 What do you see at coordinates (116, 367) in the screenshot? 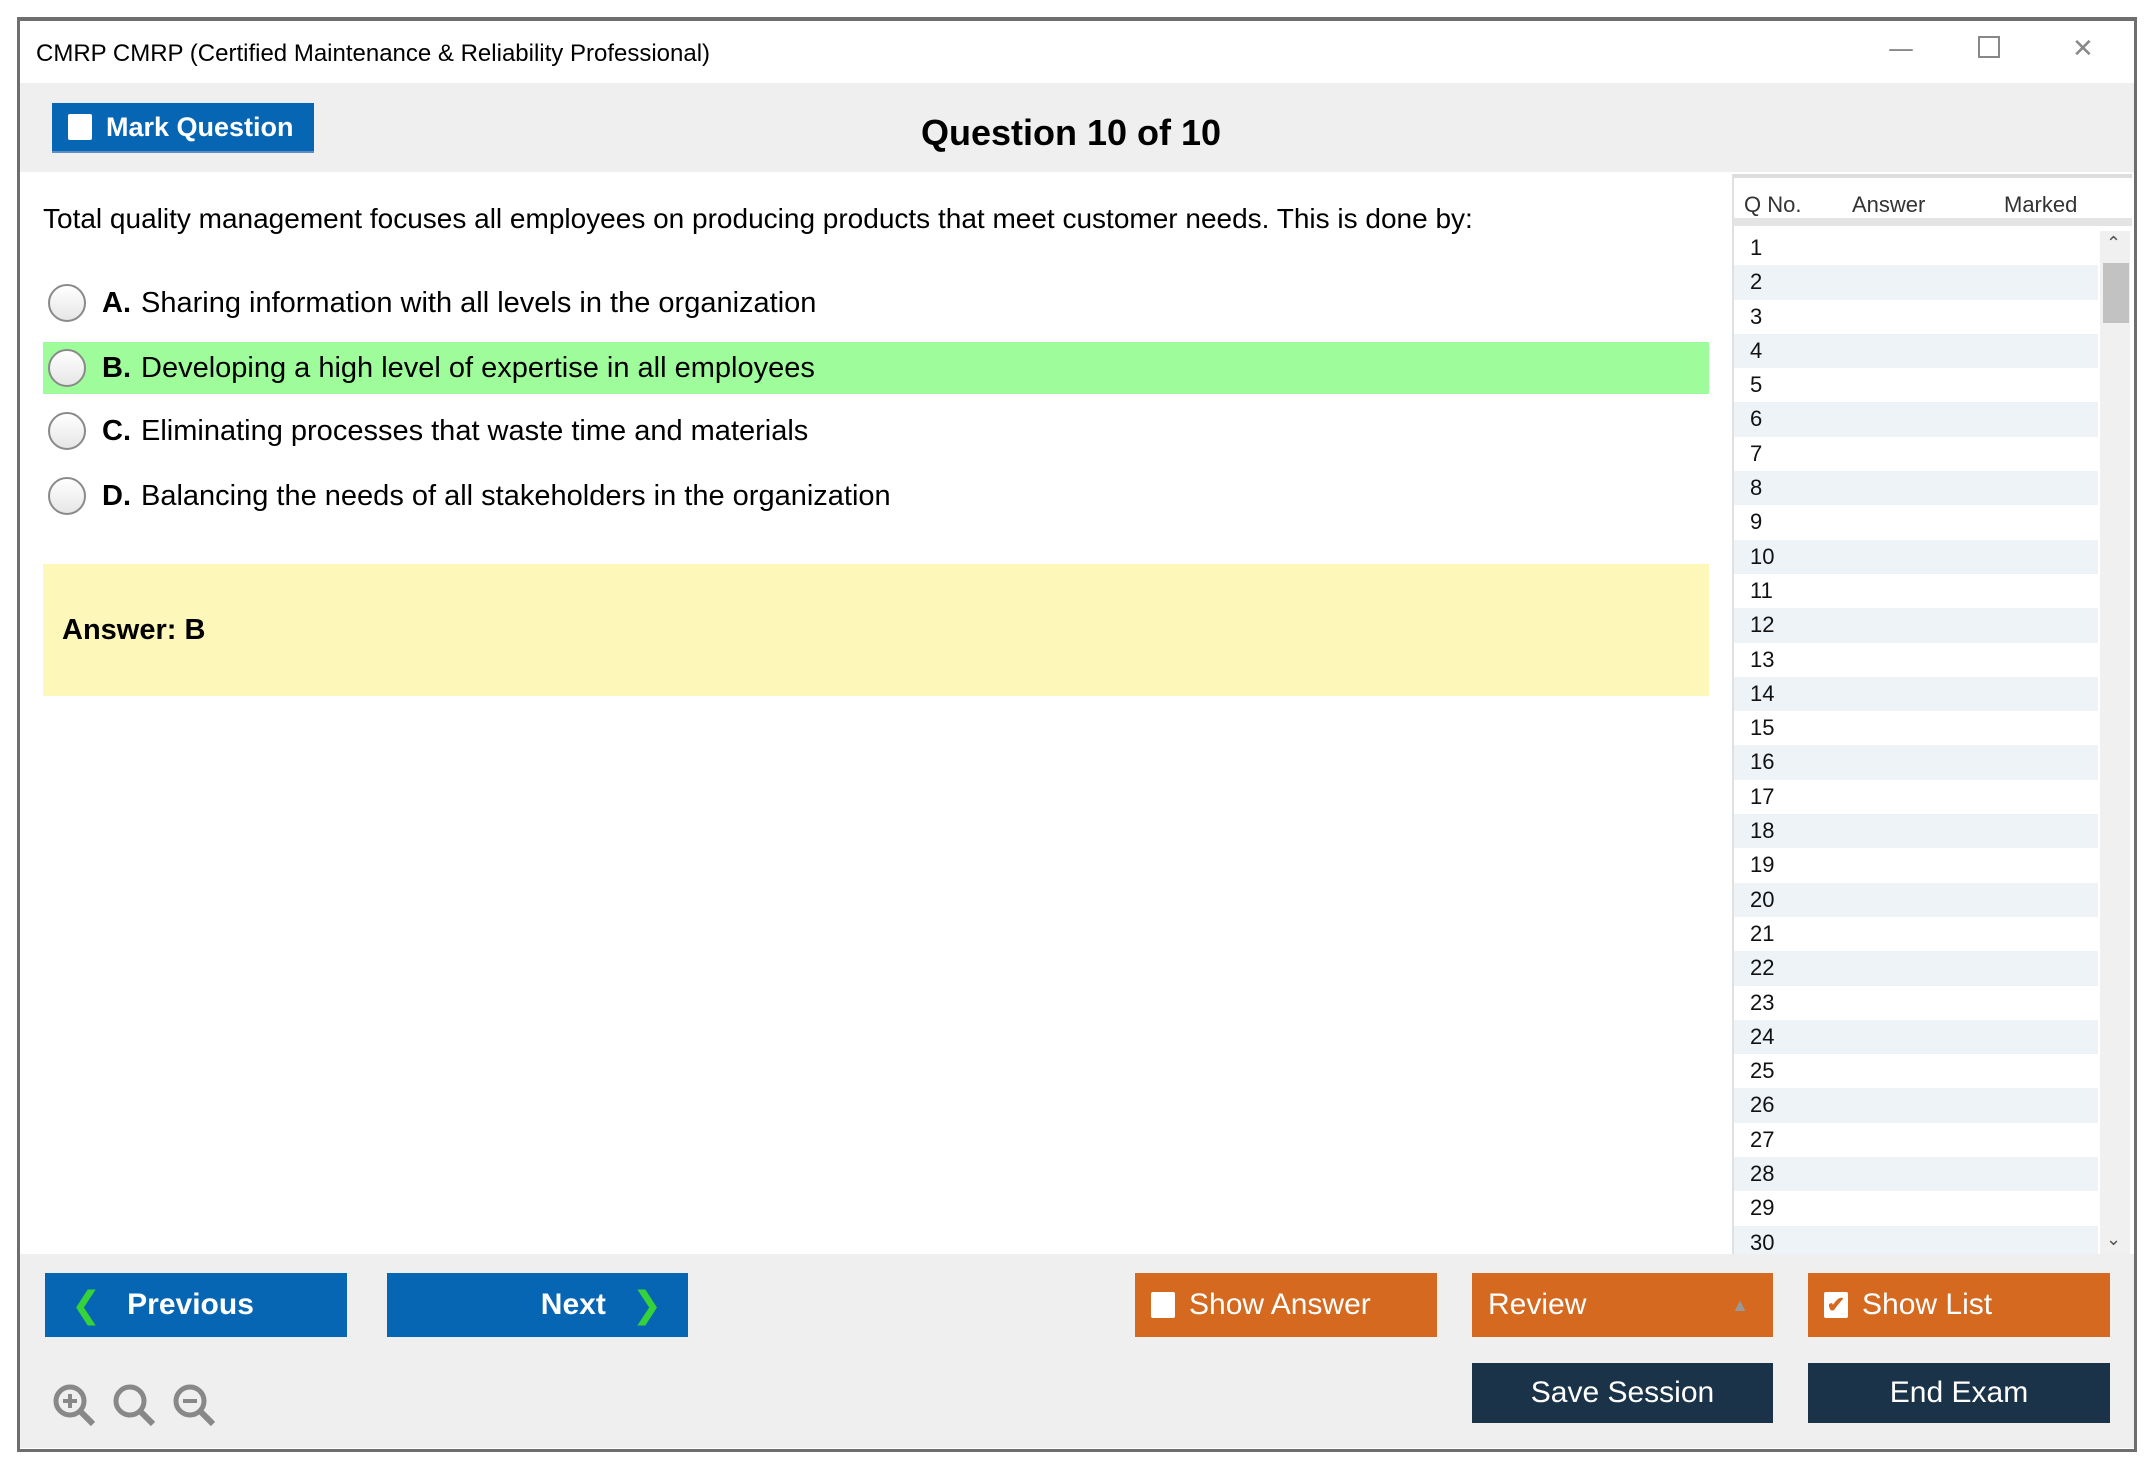
I see `option-letter: B.` at bounding box center [116, 367].